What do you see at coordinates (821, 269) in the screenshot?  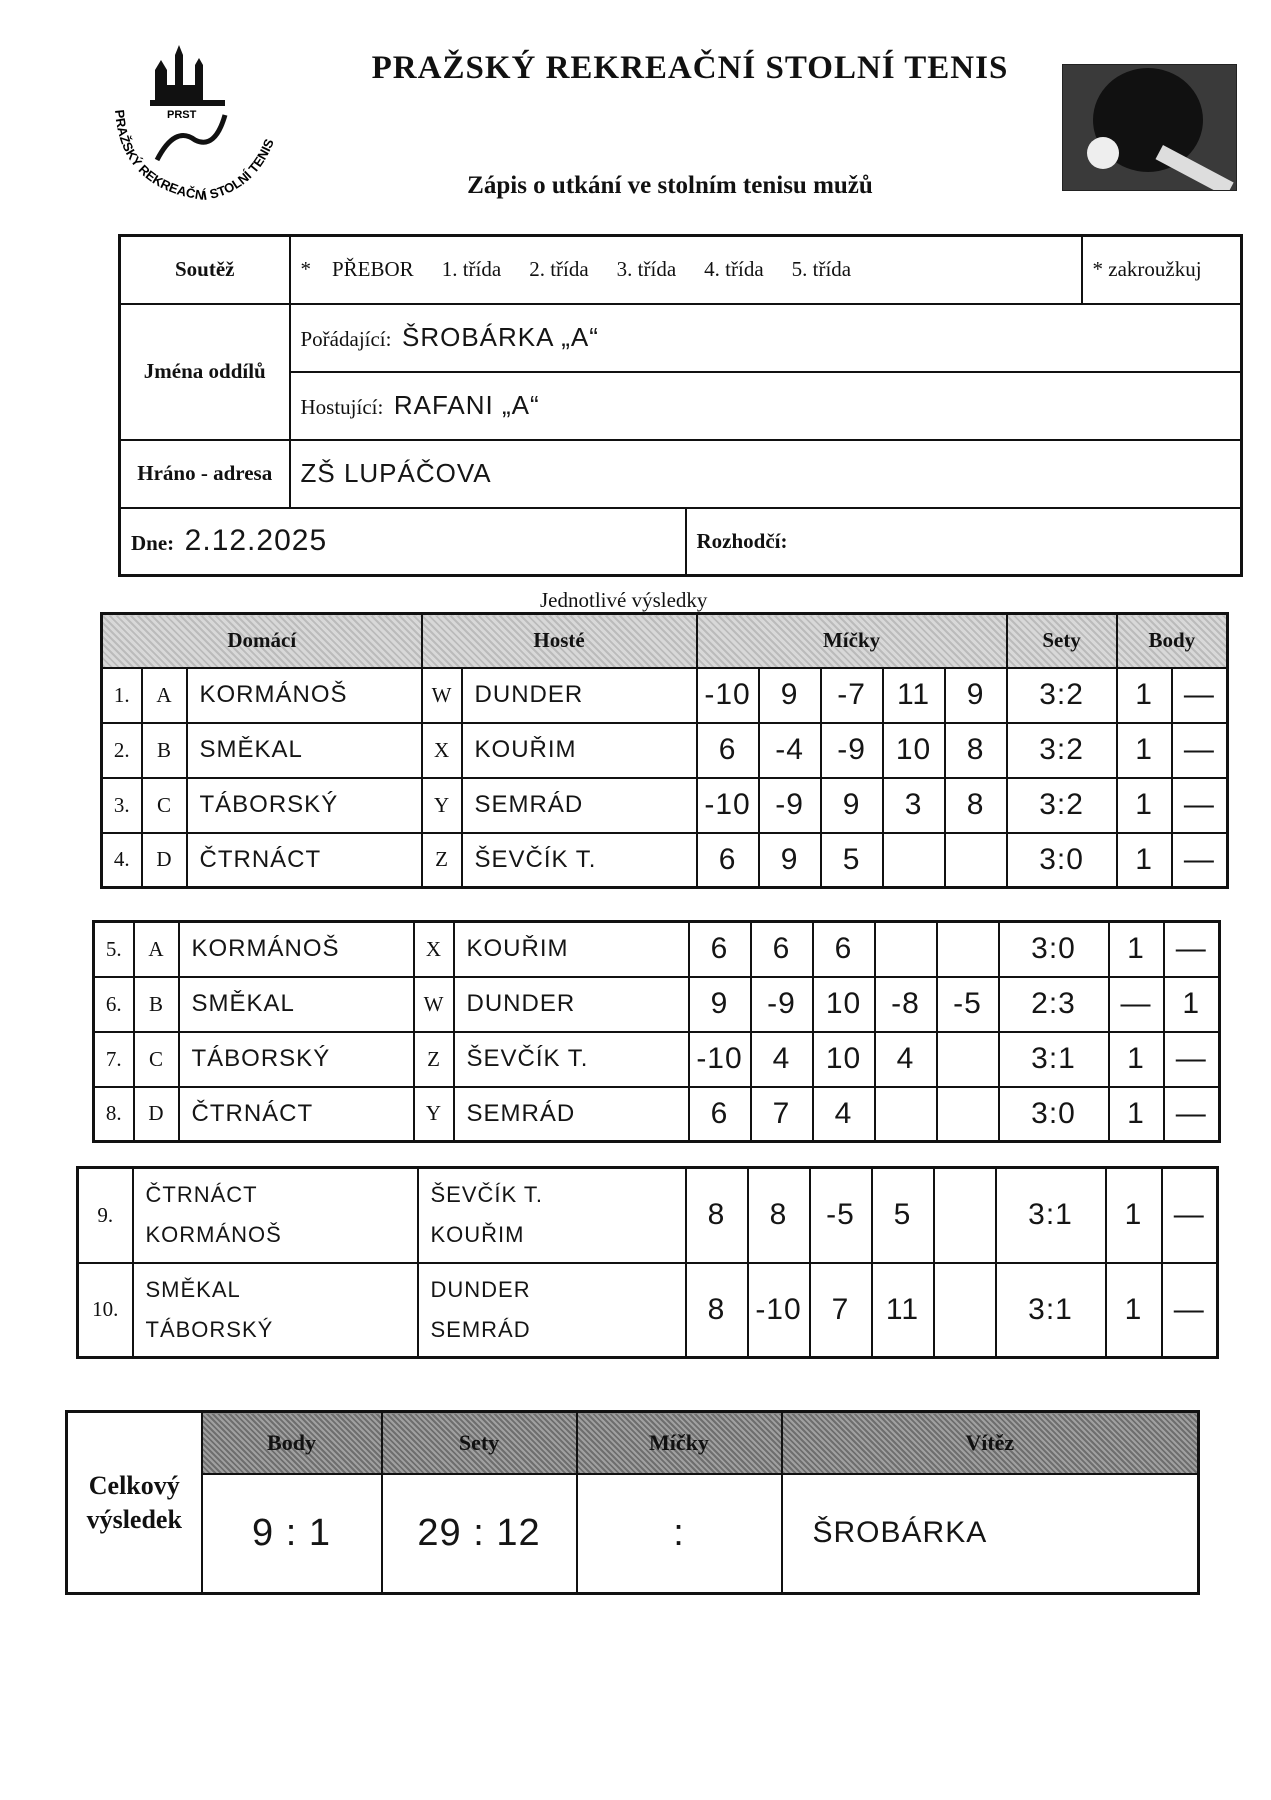 I see `competition-option: 5. třída` at bounding box center [821, 269].